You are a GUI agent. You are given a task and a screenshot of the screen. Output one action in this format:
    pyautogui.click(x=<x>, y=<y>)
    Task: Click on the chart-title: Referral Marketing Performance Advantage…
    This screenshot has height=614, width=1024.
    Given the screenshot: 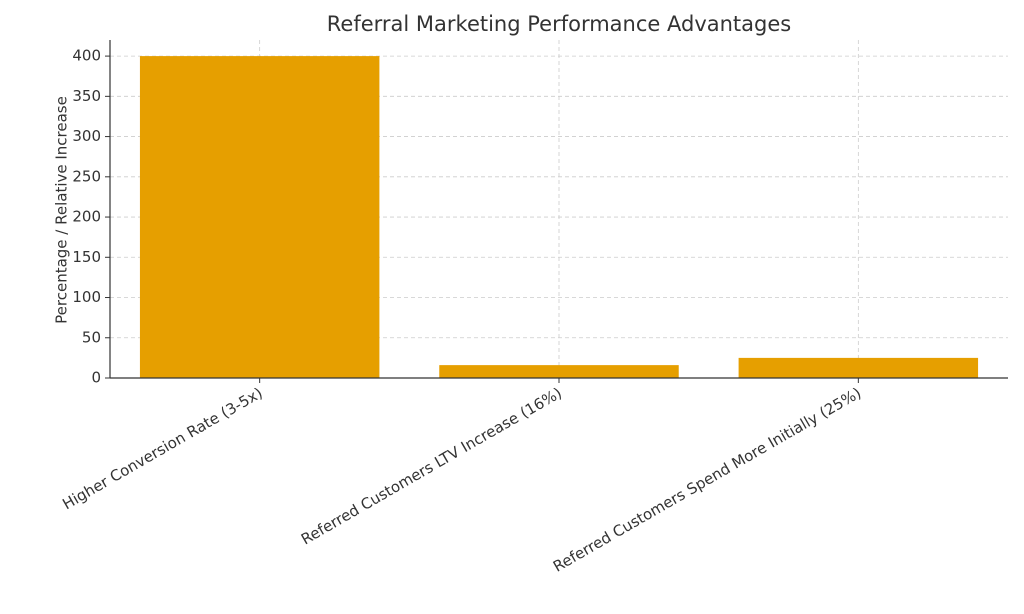 What is the action you would take?
    pyautogui.click(x=559, y=24)
    